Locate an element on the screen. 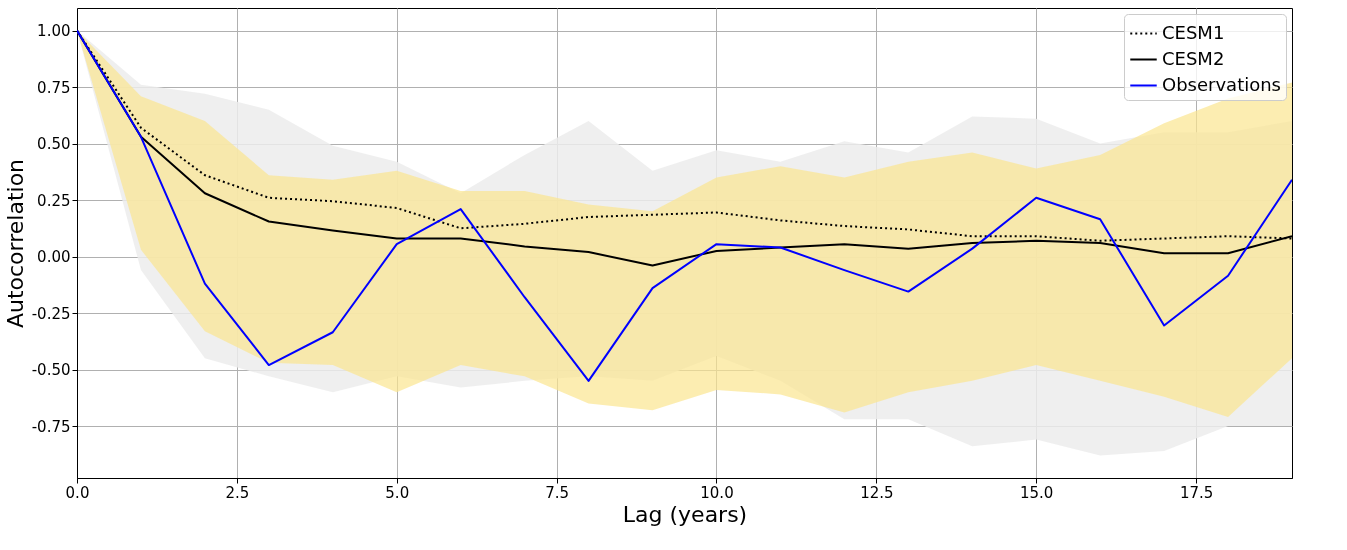 This screenshot has height=550, width=1347. y-tick-label: -0.50 is located at coordinates (51, 370).